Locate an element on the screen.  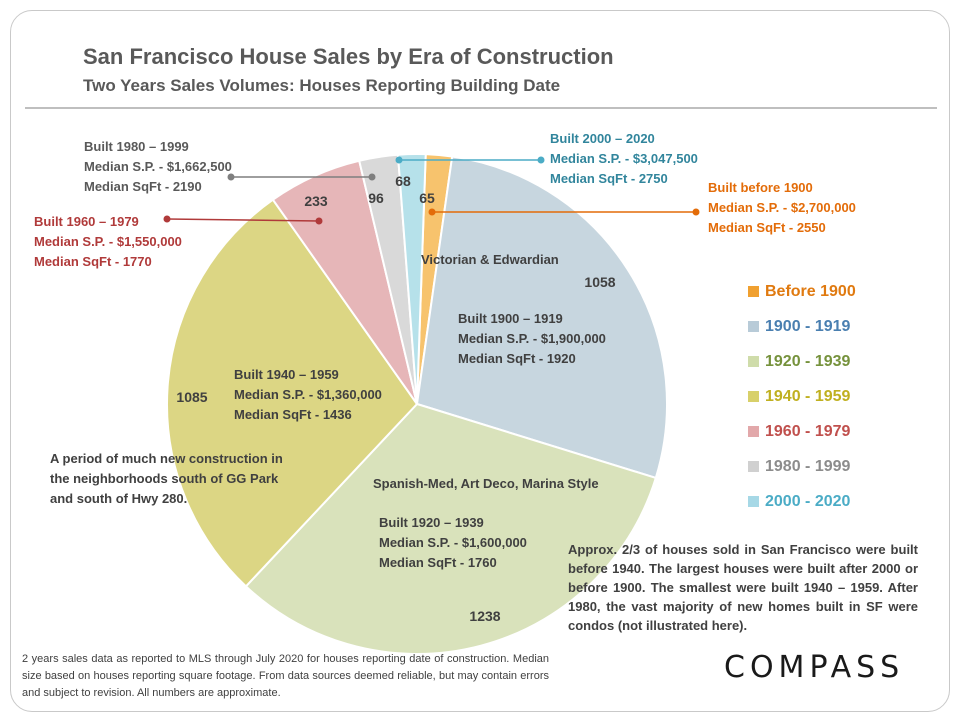
leader-dot-before1900-start is located at coordinates (432, 212).